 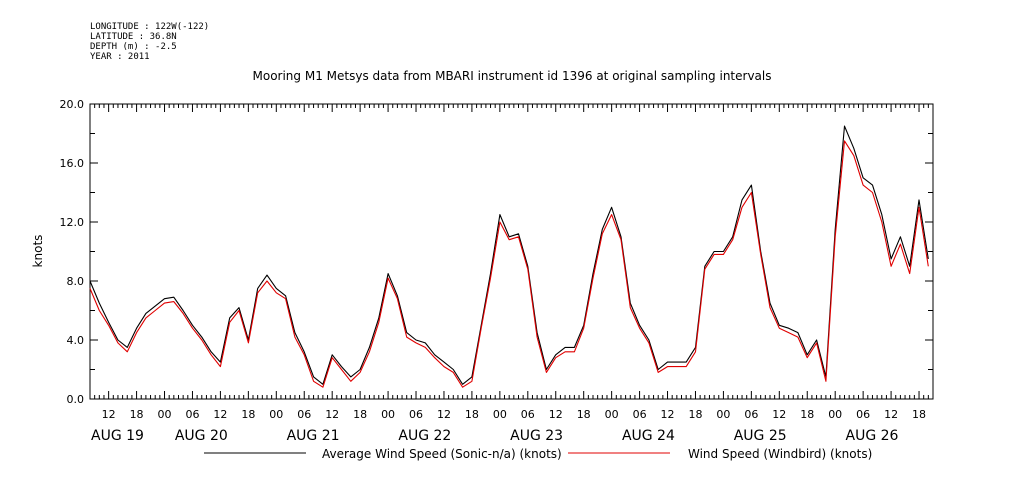 What do you see at coordinates (120, 57) in the screenshot?
I see `year-label: YEAR : 2011` at bounding box center [120, 57].